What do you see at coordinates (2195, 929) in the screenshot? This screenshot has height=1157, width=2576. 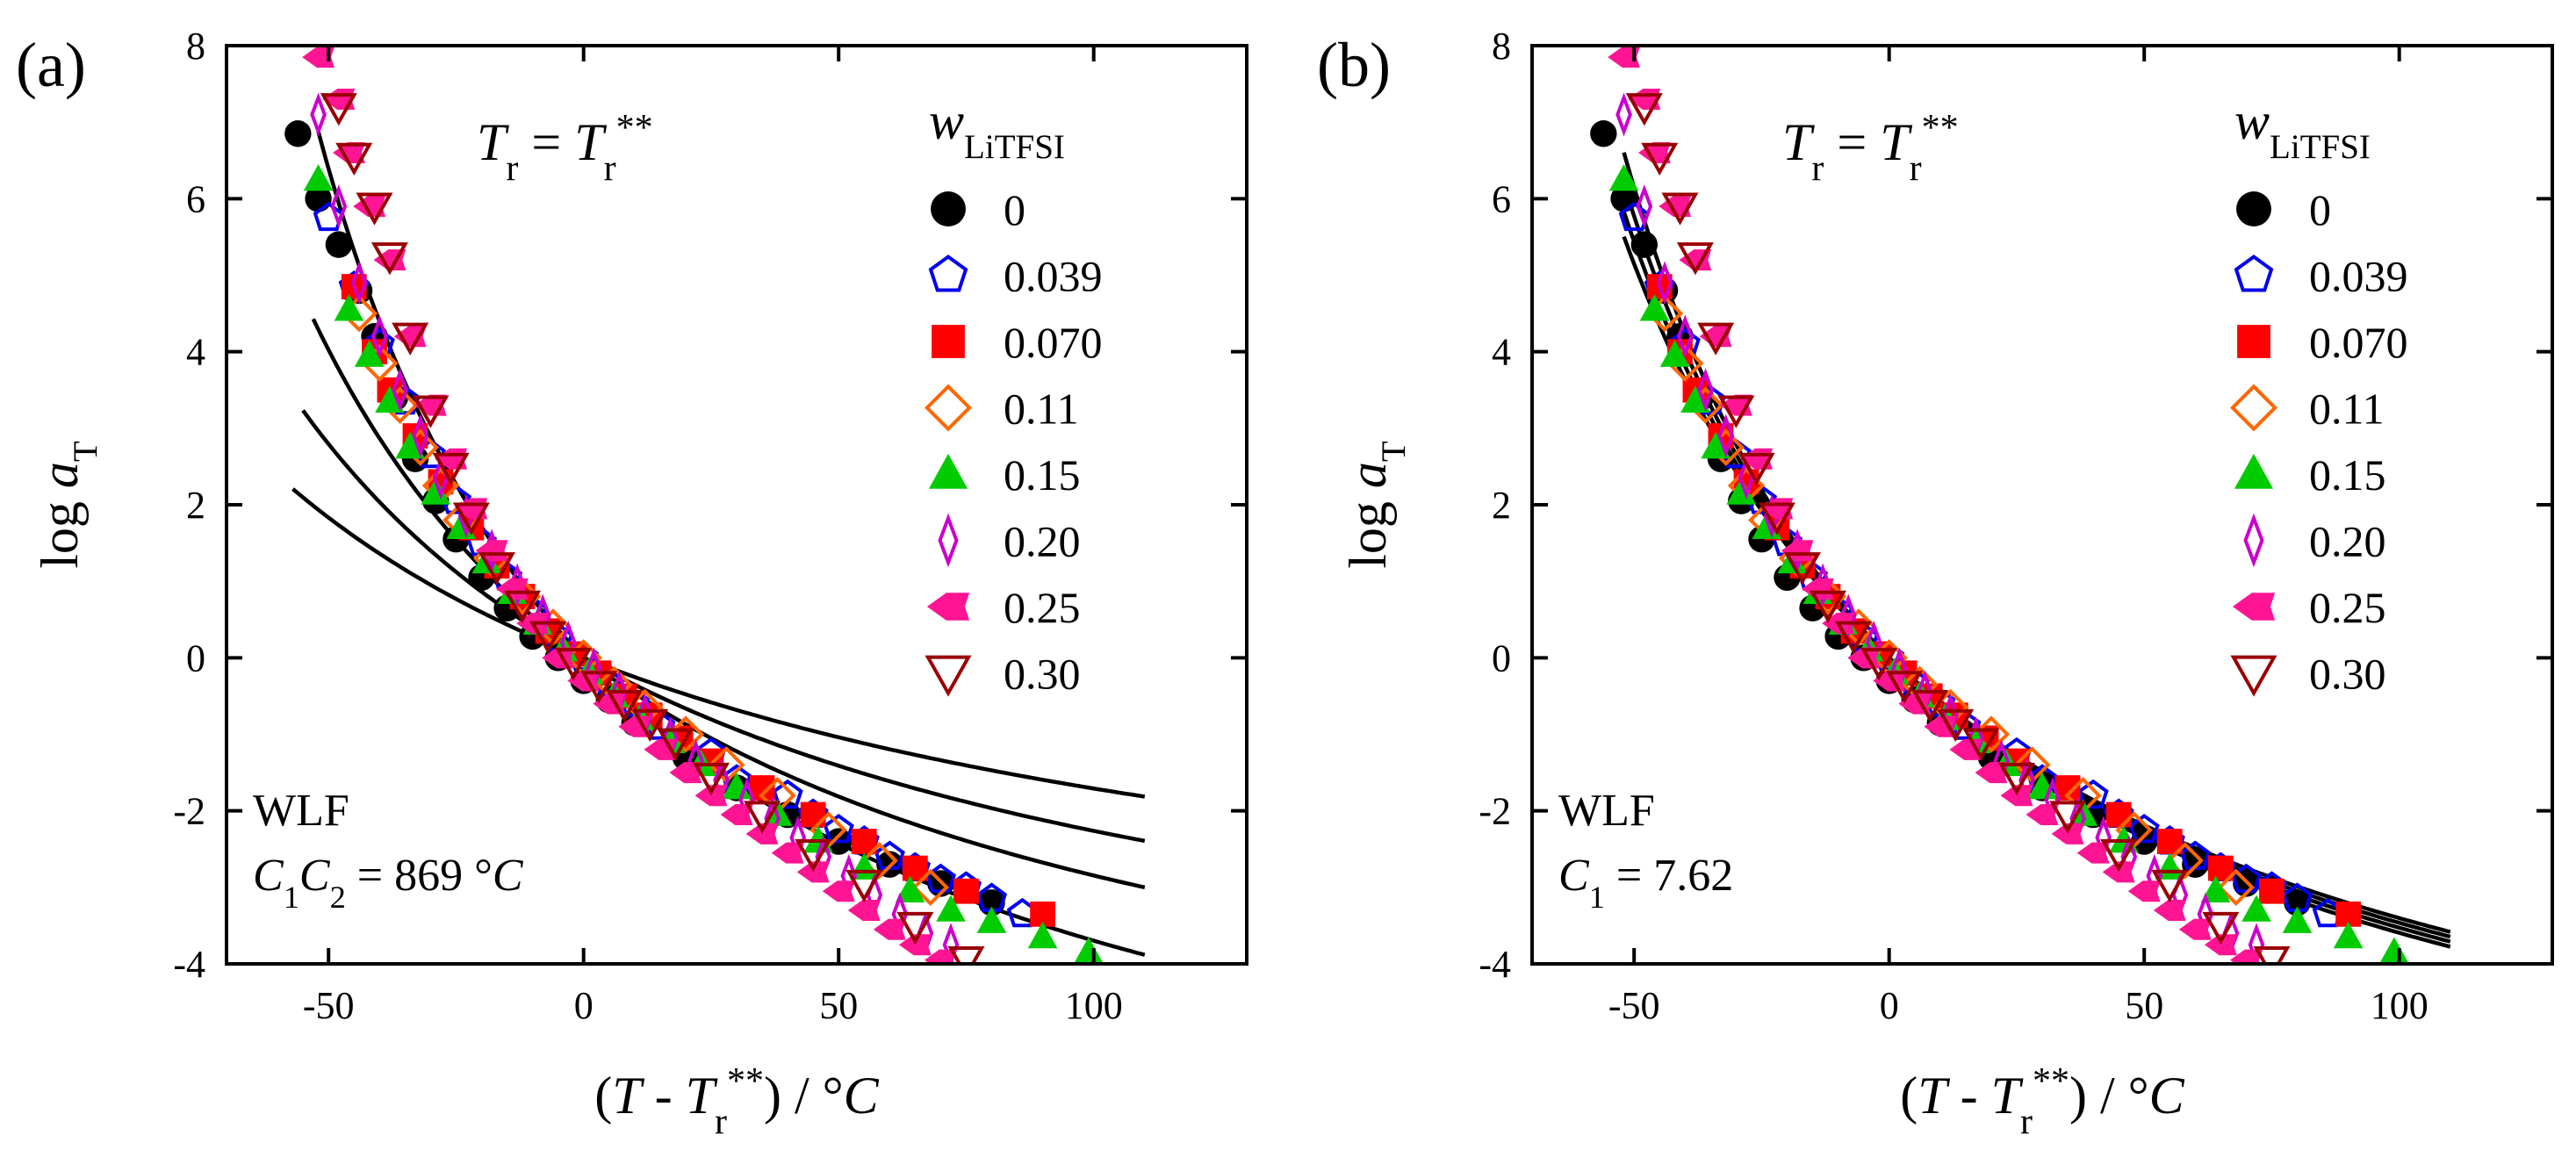 I see `data-point-0.25-25` at bounding box center [2195, 929].